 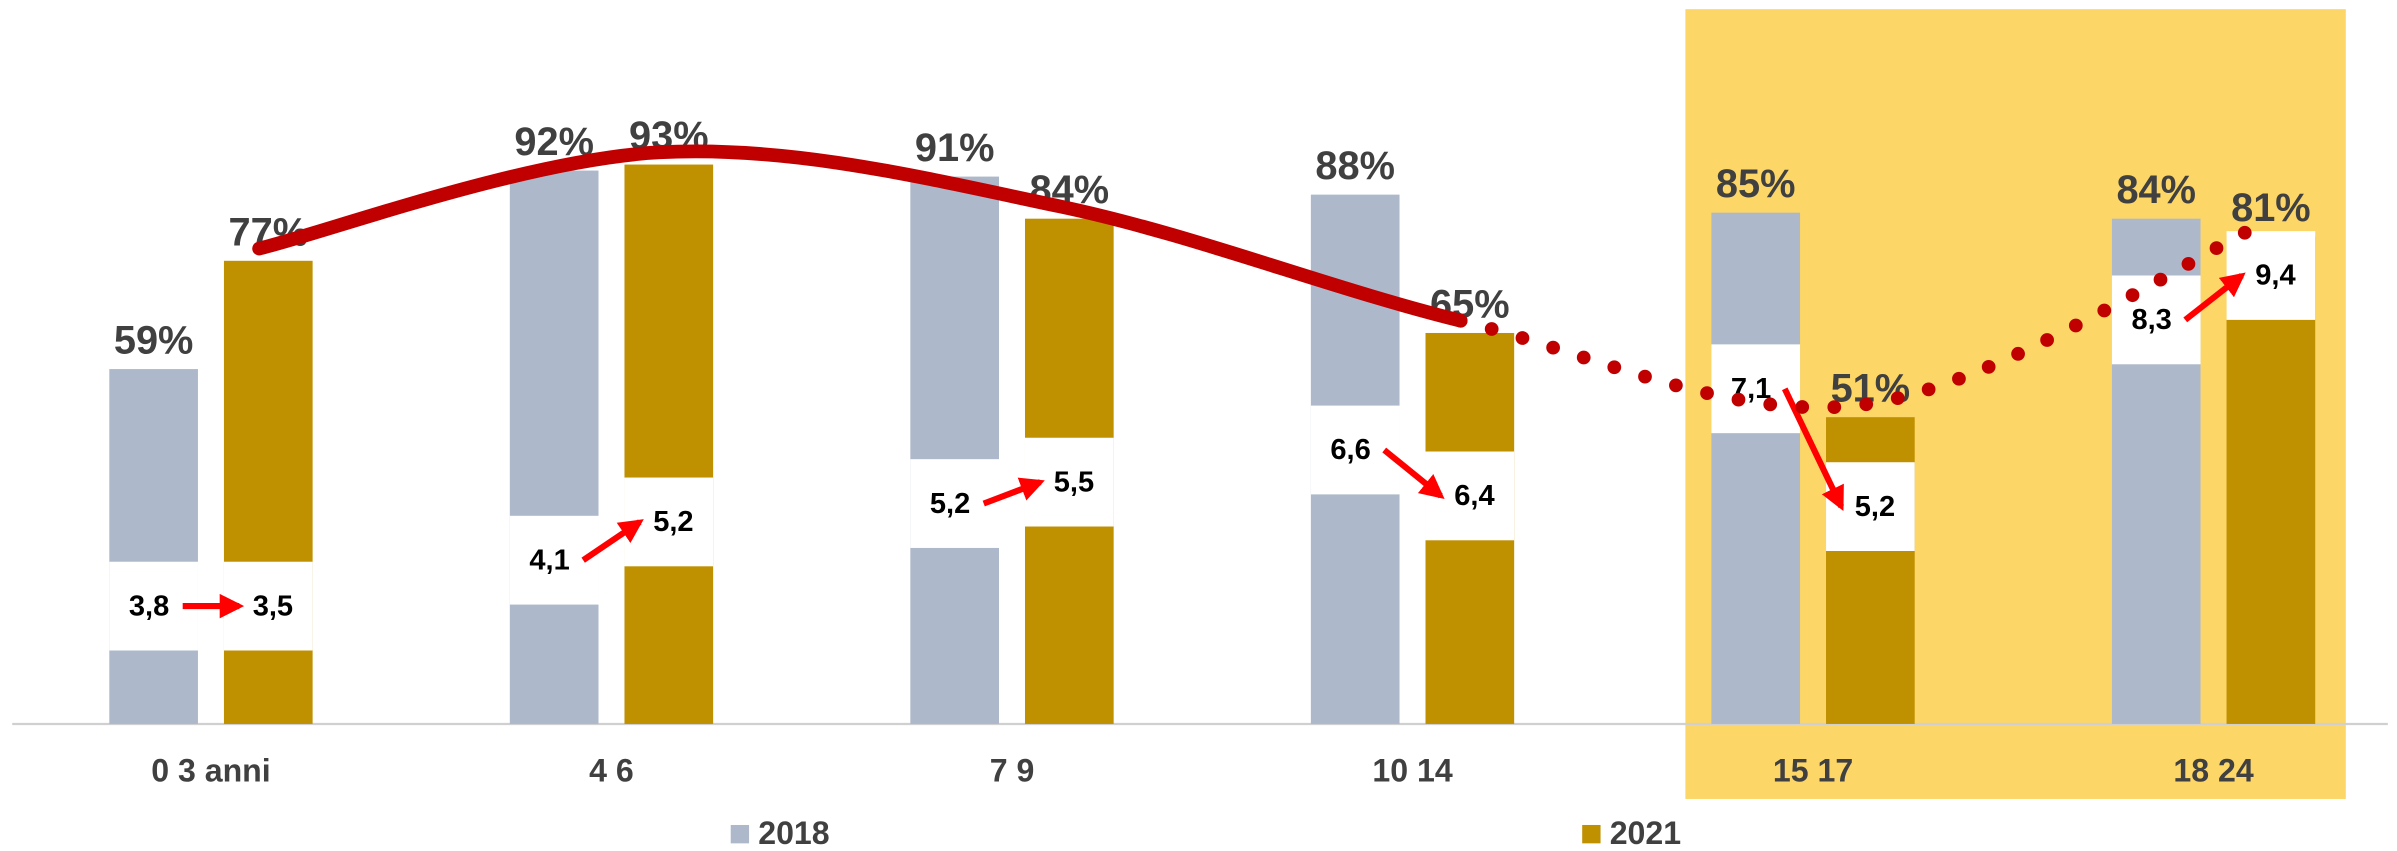 What do you see at coordinates (1355, 166) in the screenshot?
I see `value-label: 88%` at bounding box center [1355, 166].